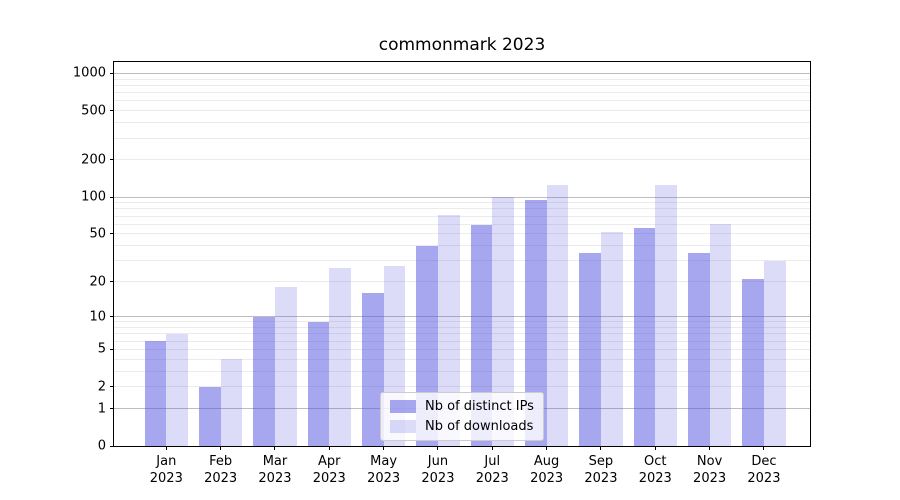 This screenshot has height=500, width=900. I want to click on bar-distinct-ips-jan, so click(155, 393).